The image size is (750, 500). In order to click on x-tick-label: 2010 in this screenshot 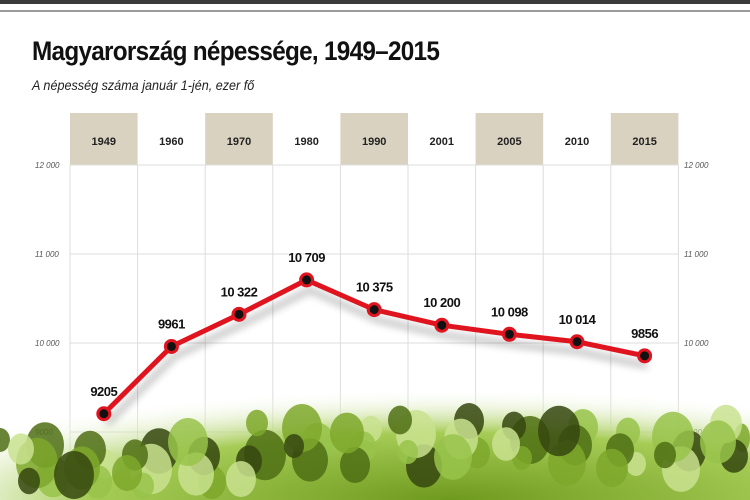, I will do `click(577, 142)`.